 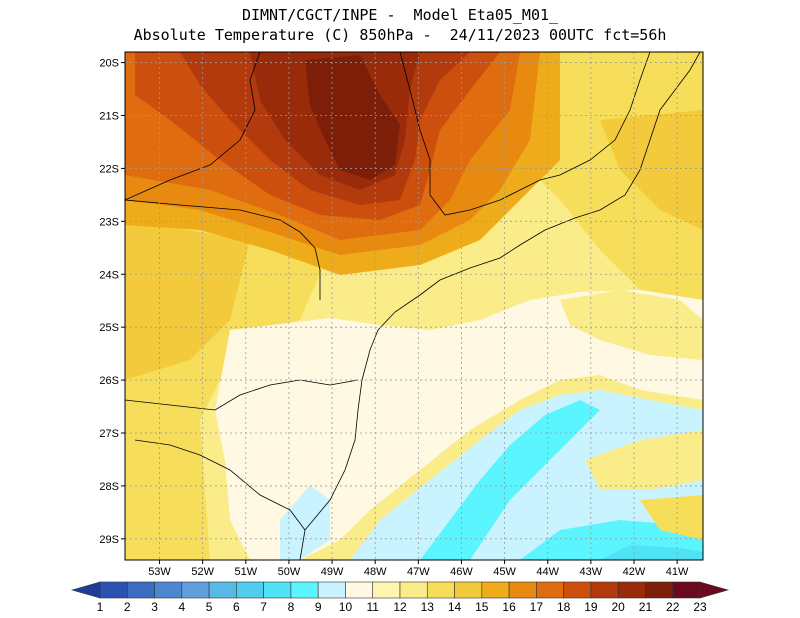 What do you see at coordinates (455, 607) in the screenshot?
I see `colorbar-label: 14` at bounding box center [455, 607].